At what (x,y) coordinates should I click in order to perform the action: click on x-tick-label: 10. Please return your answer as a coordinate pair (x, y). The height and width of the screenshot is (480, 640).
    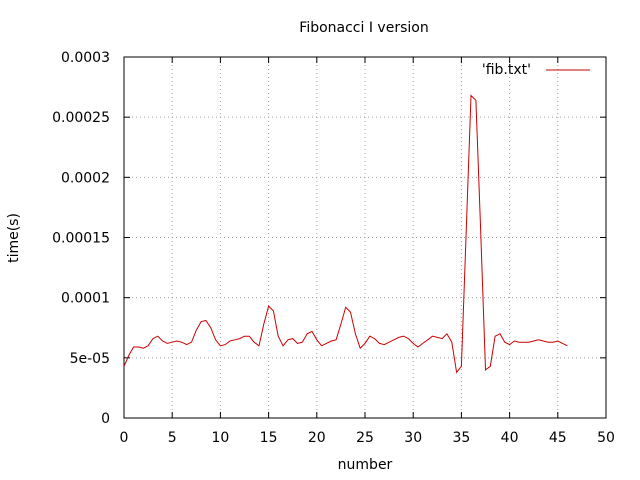
    Looking at the image, I should click on (220, 438).